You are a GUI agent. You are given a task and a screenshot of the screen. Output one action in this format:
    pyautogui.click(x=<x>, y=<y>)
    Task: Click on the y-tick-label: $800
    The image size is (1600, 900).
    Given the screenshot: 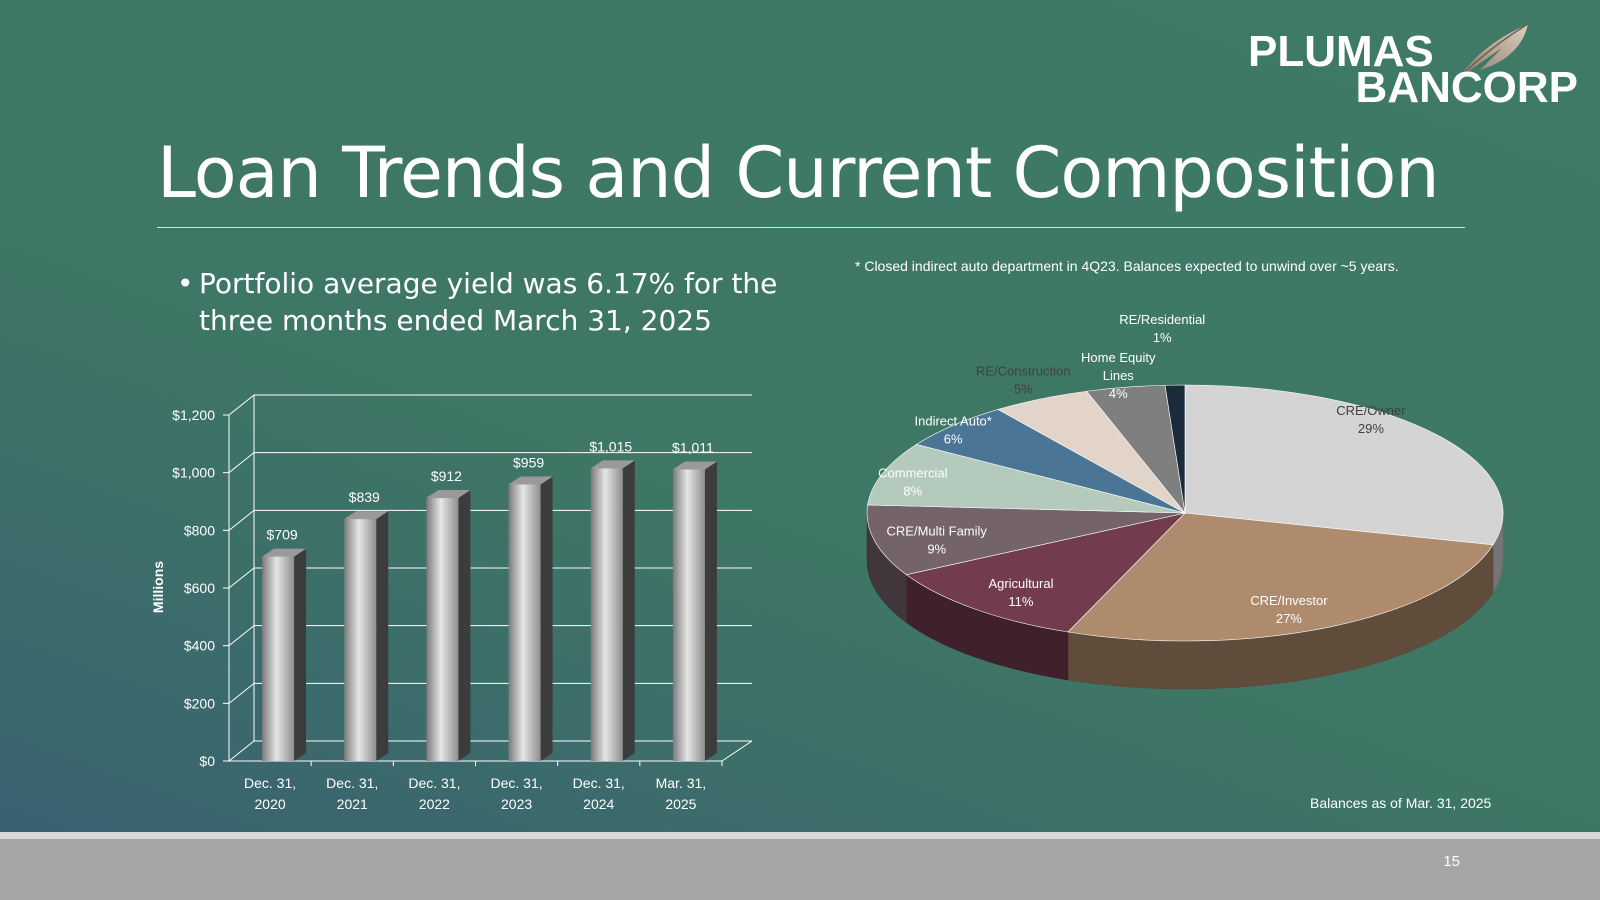 What is the action you would take?
    pyautogui.click(x=199, y=530)
    